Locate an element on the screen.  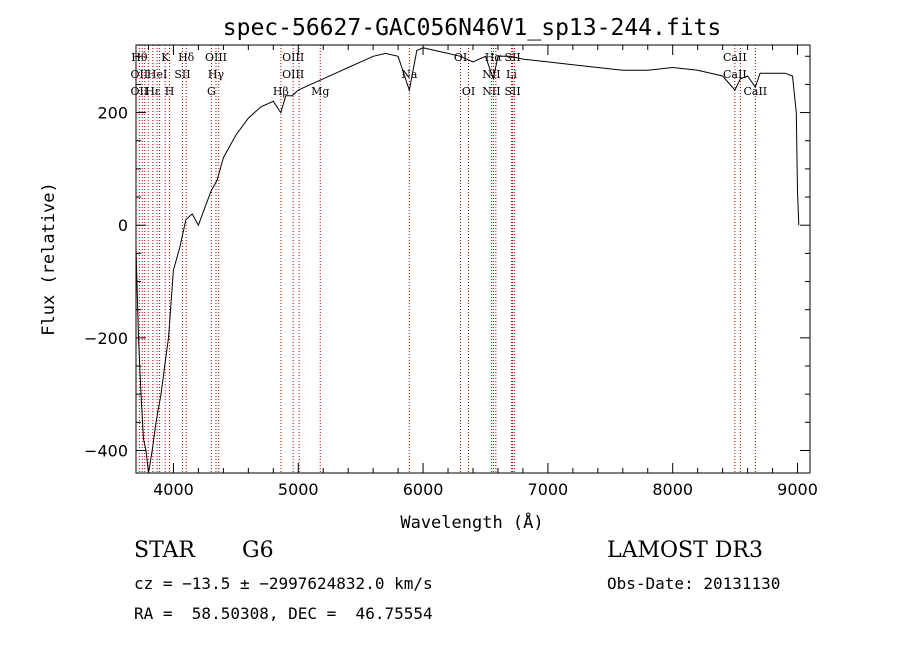
x-tick-label: 6000 is located at coordinates (423, 489).